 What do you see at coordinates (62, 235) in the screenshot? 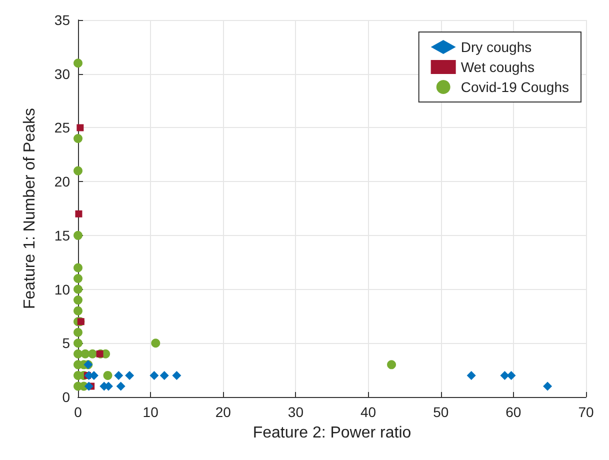
I see `y-tick-label: 15` at bounding box center [62, 235].